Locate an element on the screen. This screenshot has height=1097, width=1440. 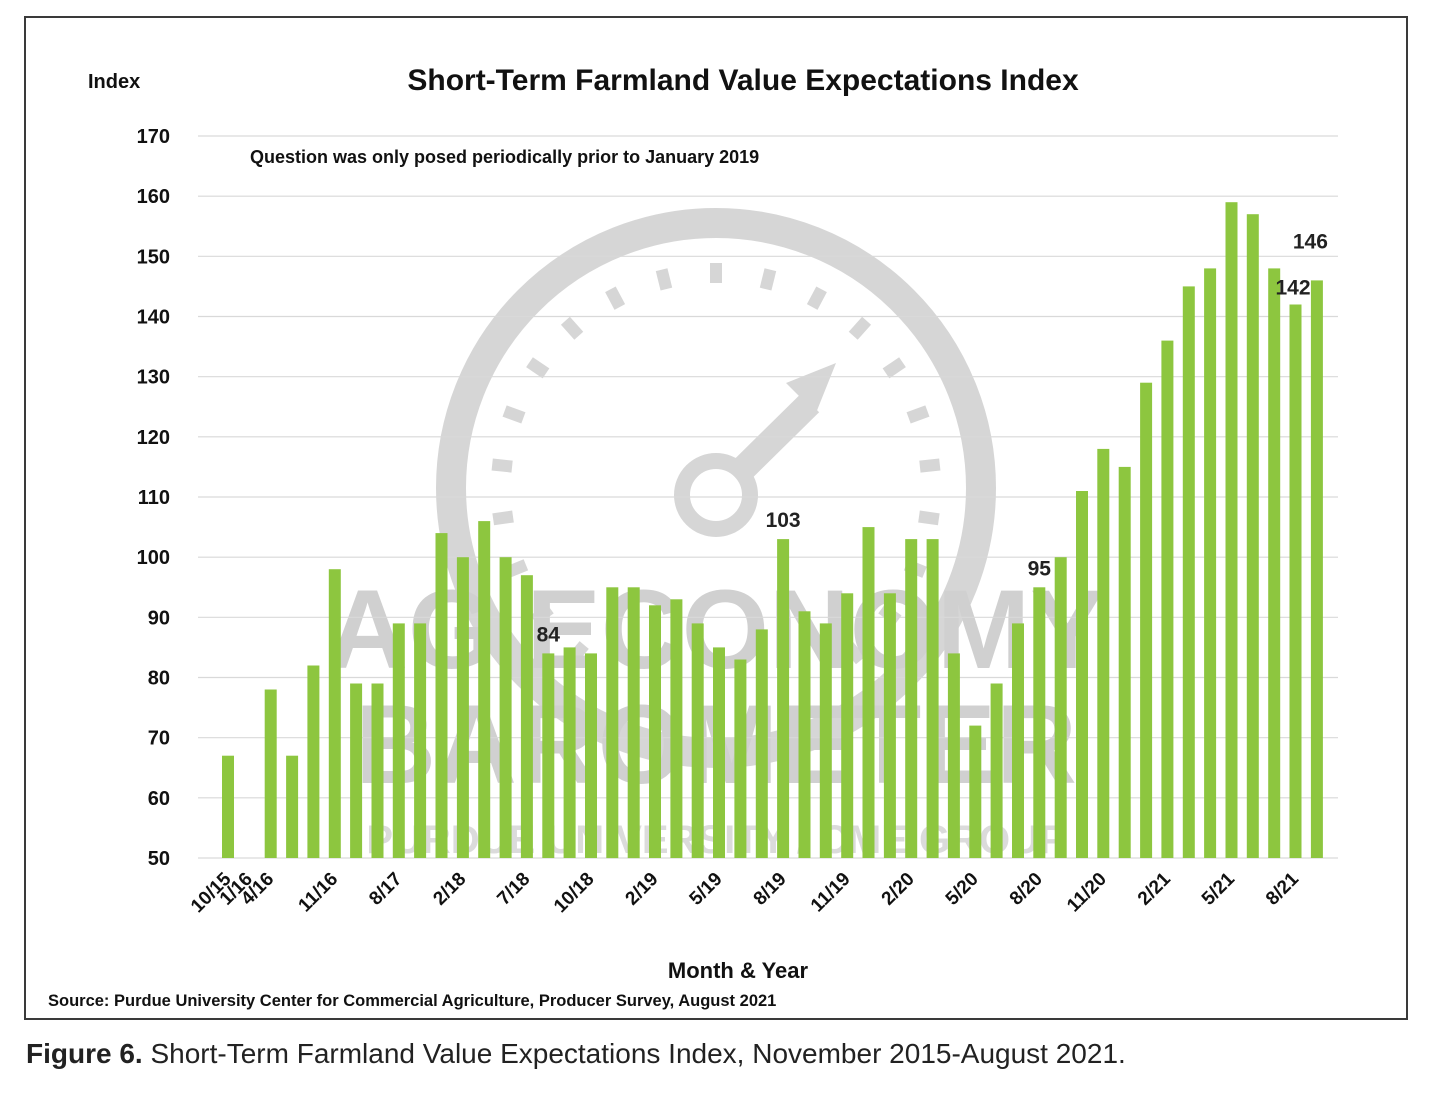
x-tick-label: 8/19 is located at coordinates (770, 889).